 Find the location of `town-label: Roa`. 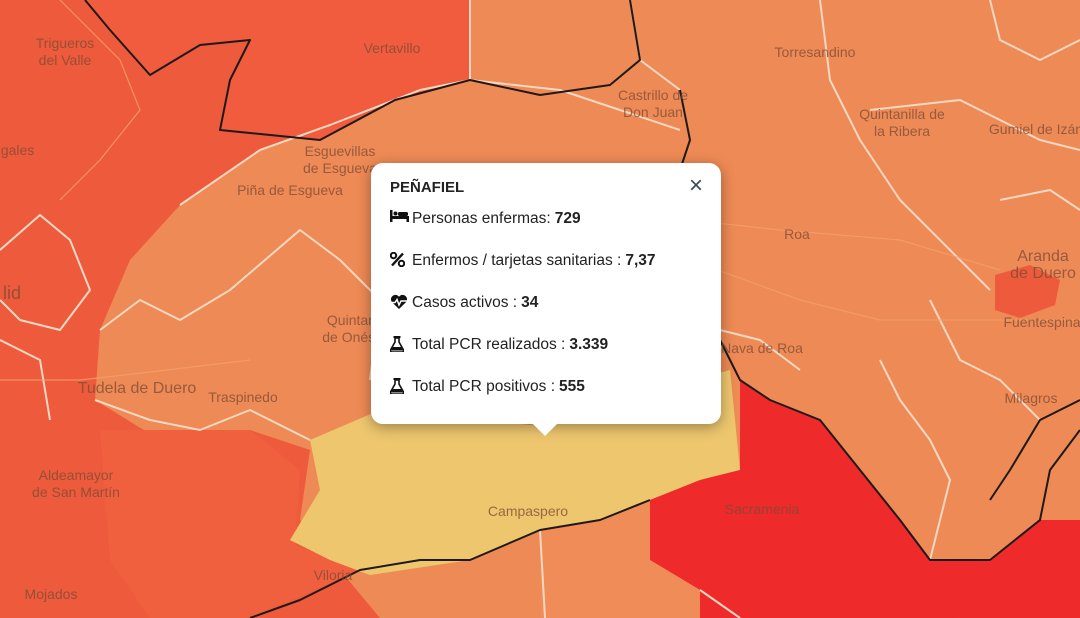

town-label: Roa is located at coordinates (797, 234).